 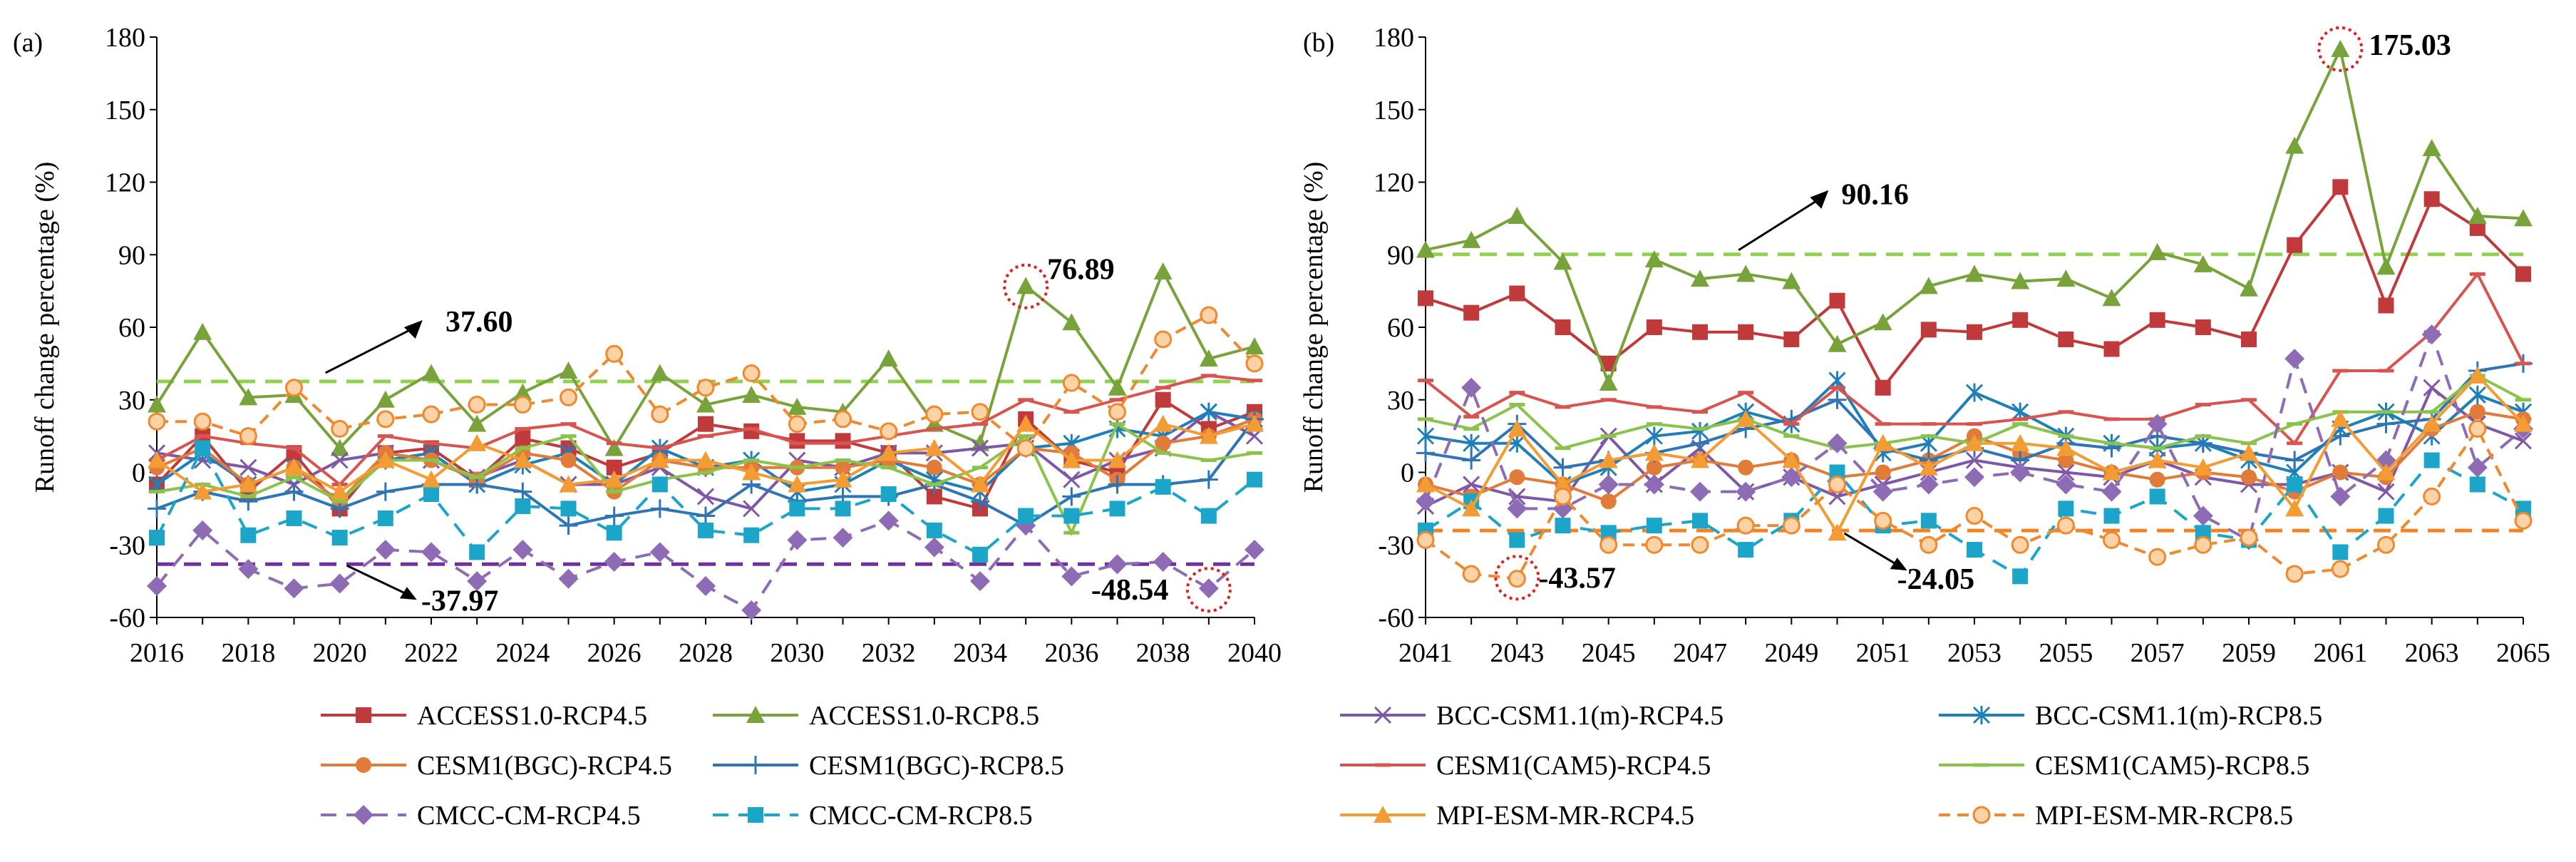 I want to click on x-tick-label: 2038, so click(x=1163, y=653).